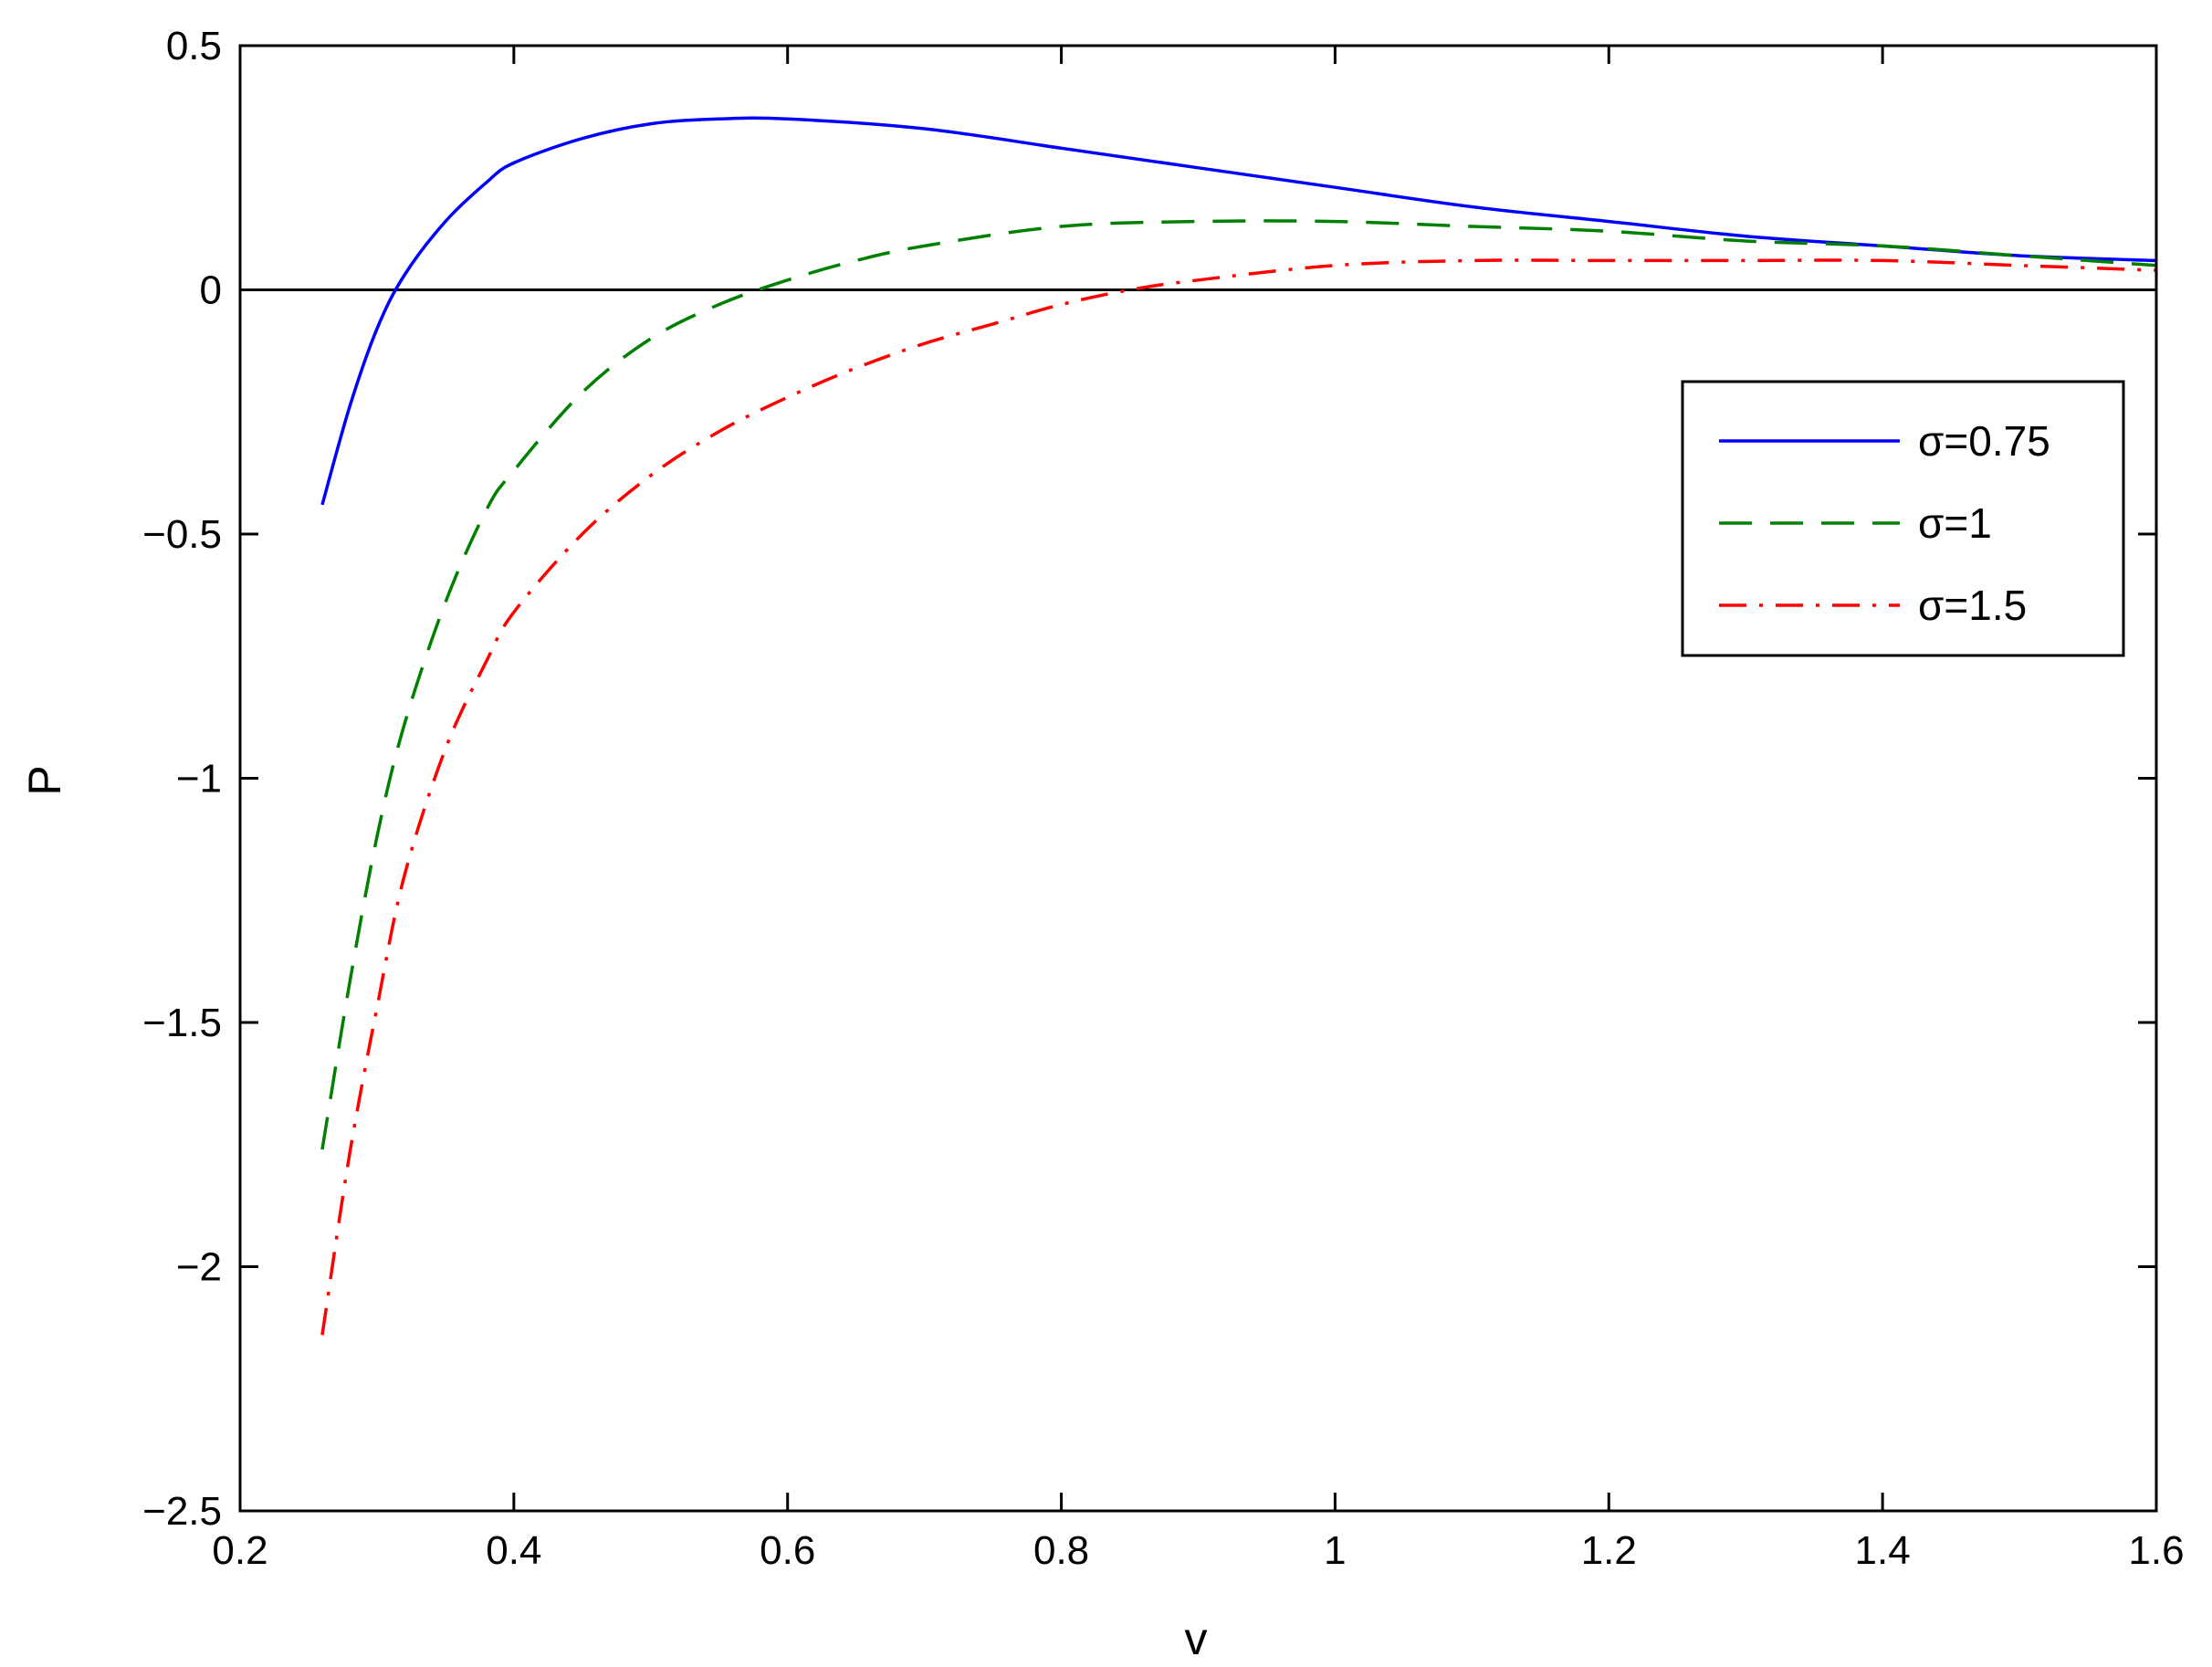 The height and width of the screenshot is (1667, 2212). I want to click on legend-box, so click(1903, 518).